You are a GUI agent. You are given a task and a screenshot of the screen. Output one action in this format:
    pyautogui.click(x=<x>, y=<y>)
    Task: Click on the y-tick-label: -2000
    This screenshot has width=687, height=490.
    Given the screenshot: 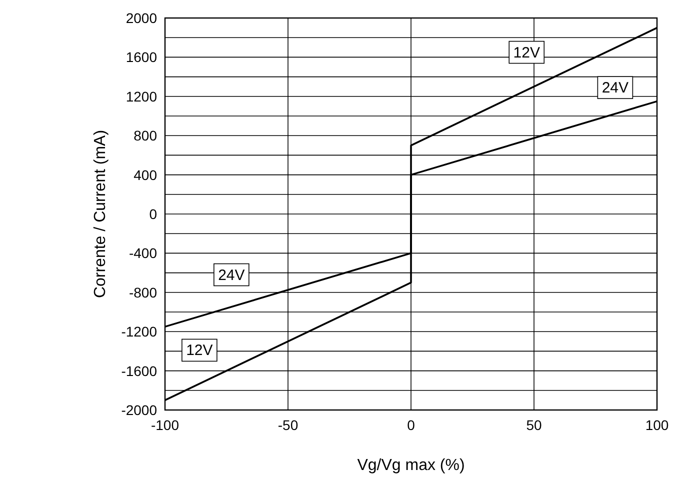 What is the action you would take?
    pyautogui.click(x=139, y=410)
    